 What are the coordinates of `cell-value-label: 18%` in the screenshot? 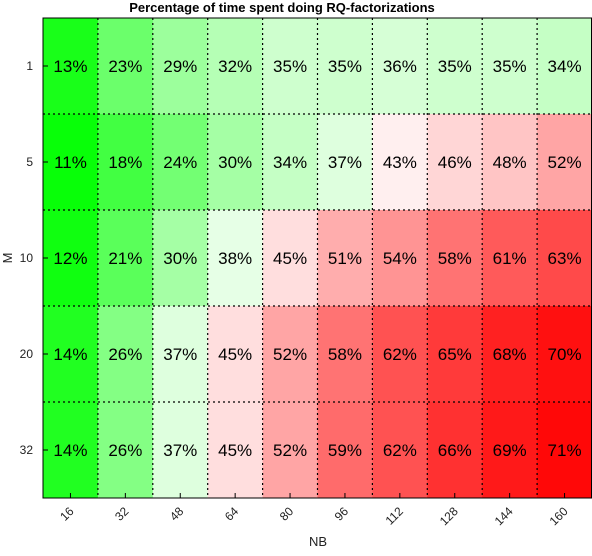 It's located at (125, 162).